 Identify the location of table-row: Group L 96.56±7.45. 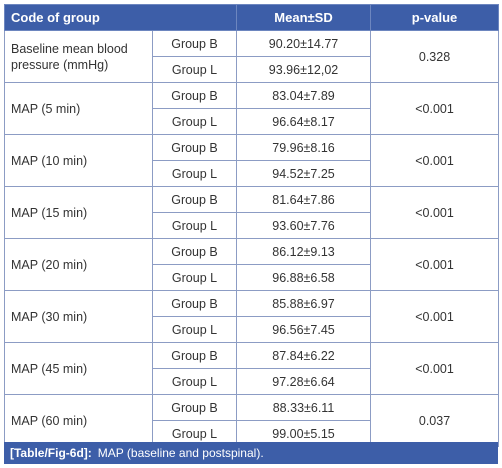
(252, 329).